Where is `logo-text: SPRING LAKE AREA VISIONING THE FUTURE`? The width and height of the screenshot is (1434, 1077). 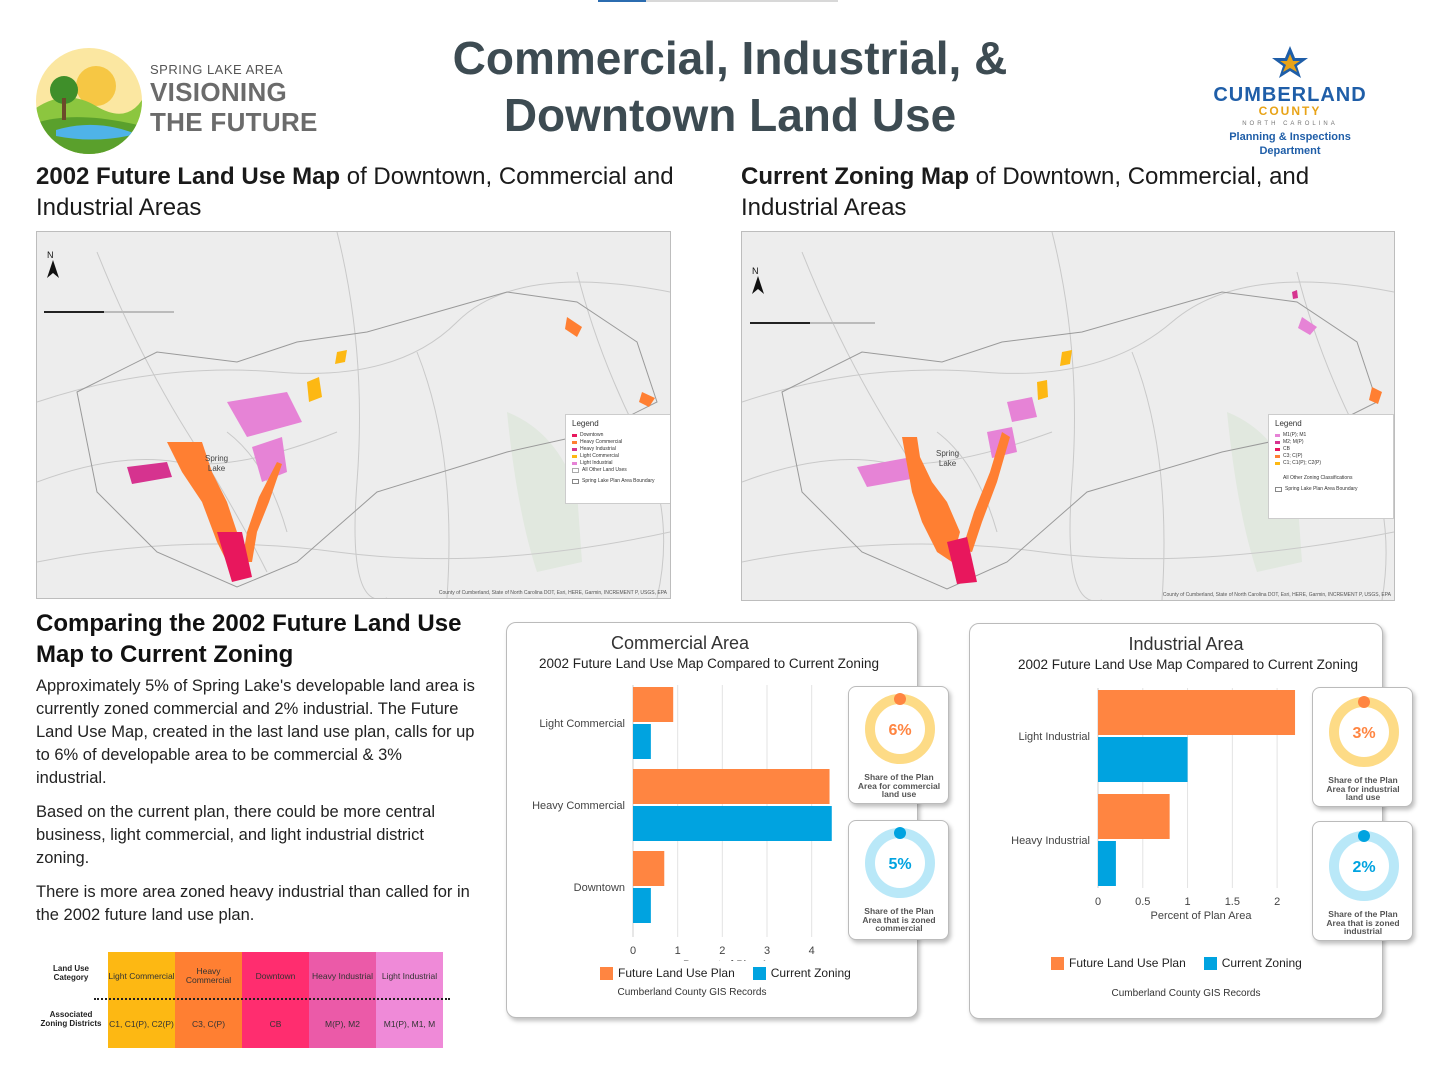
logo-text: SPRING LAKE AREA VISIONING THE FUTURE is located at coordinates (234, 99).